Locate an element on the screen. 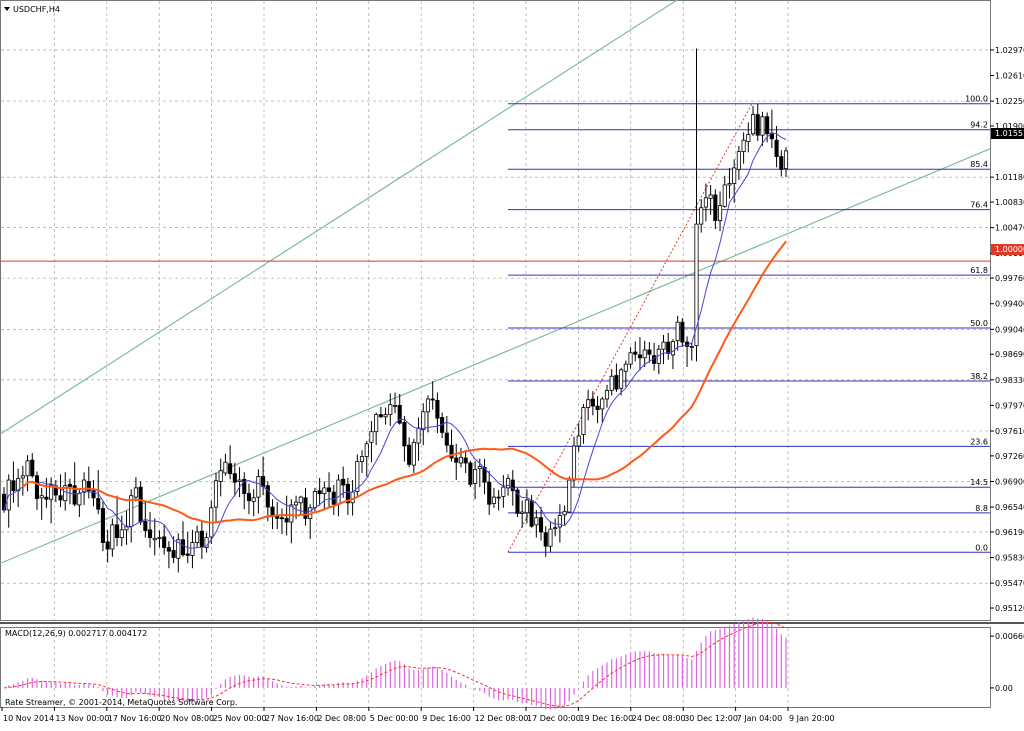  x-tick-label: 25 Nov 00:00 is located at coordinates (240, 718).